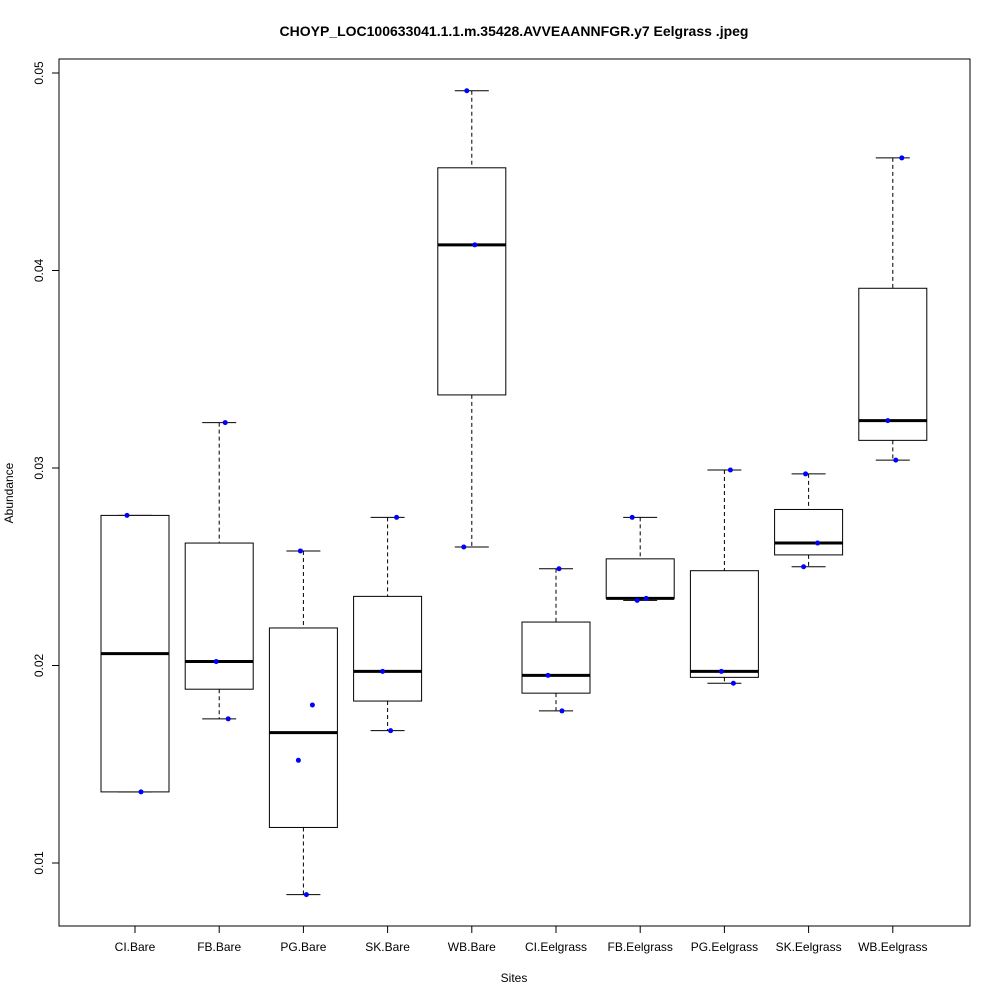 This screenshot has width=1000, height=1000. Describe the element at coordinates (514, 978) in the screenshot. I see `x-axis-label: Sites` at that location.